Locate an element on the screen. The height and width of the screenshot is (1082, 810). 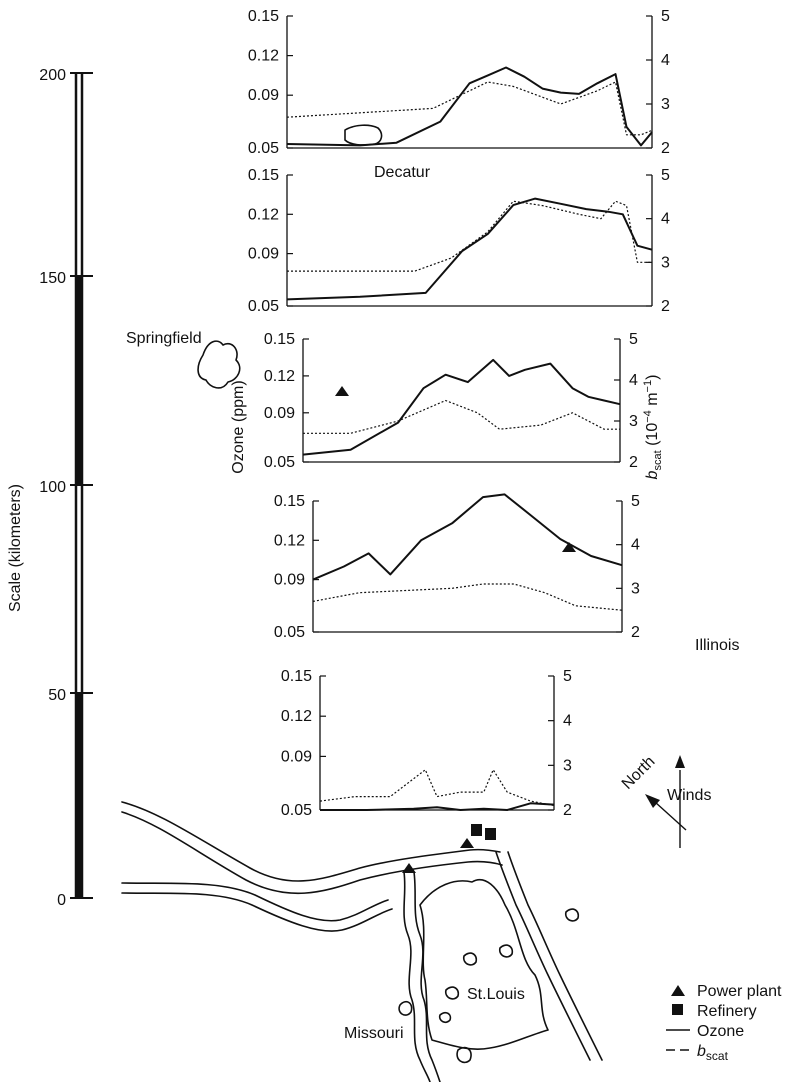
illinois-label: Illinois is located at coordinates (717, 645).